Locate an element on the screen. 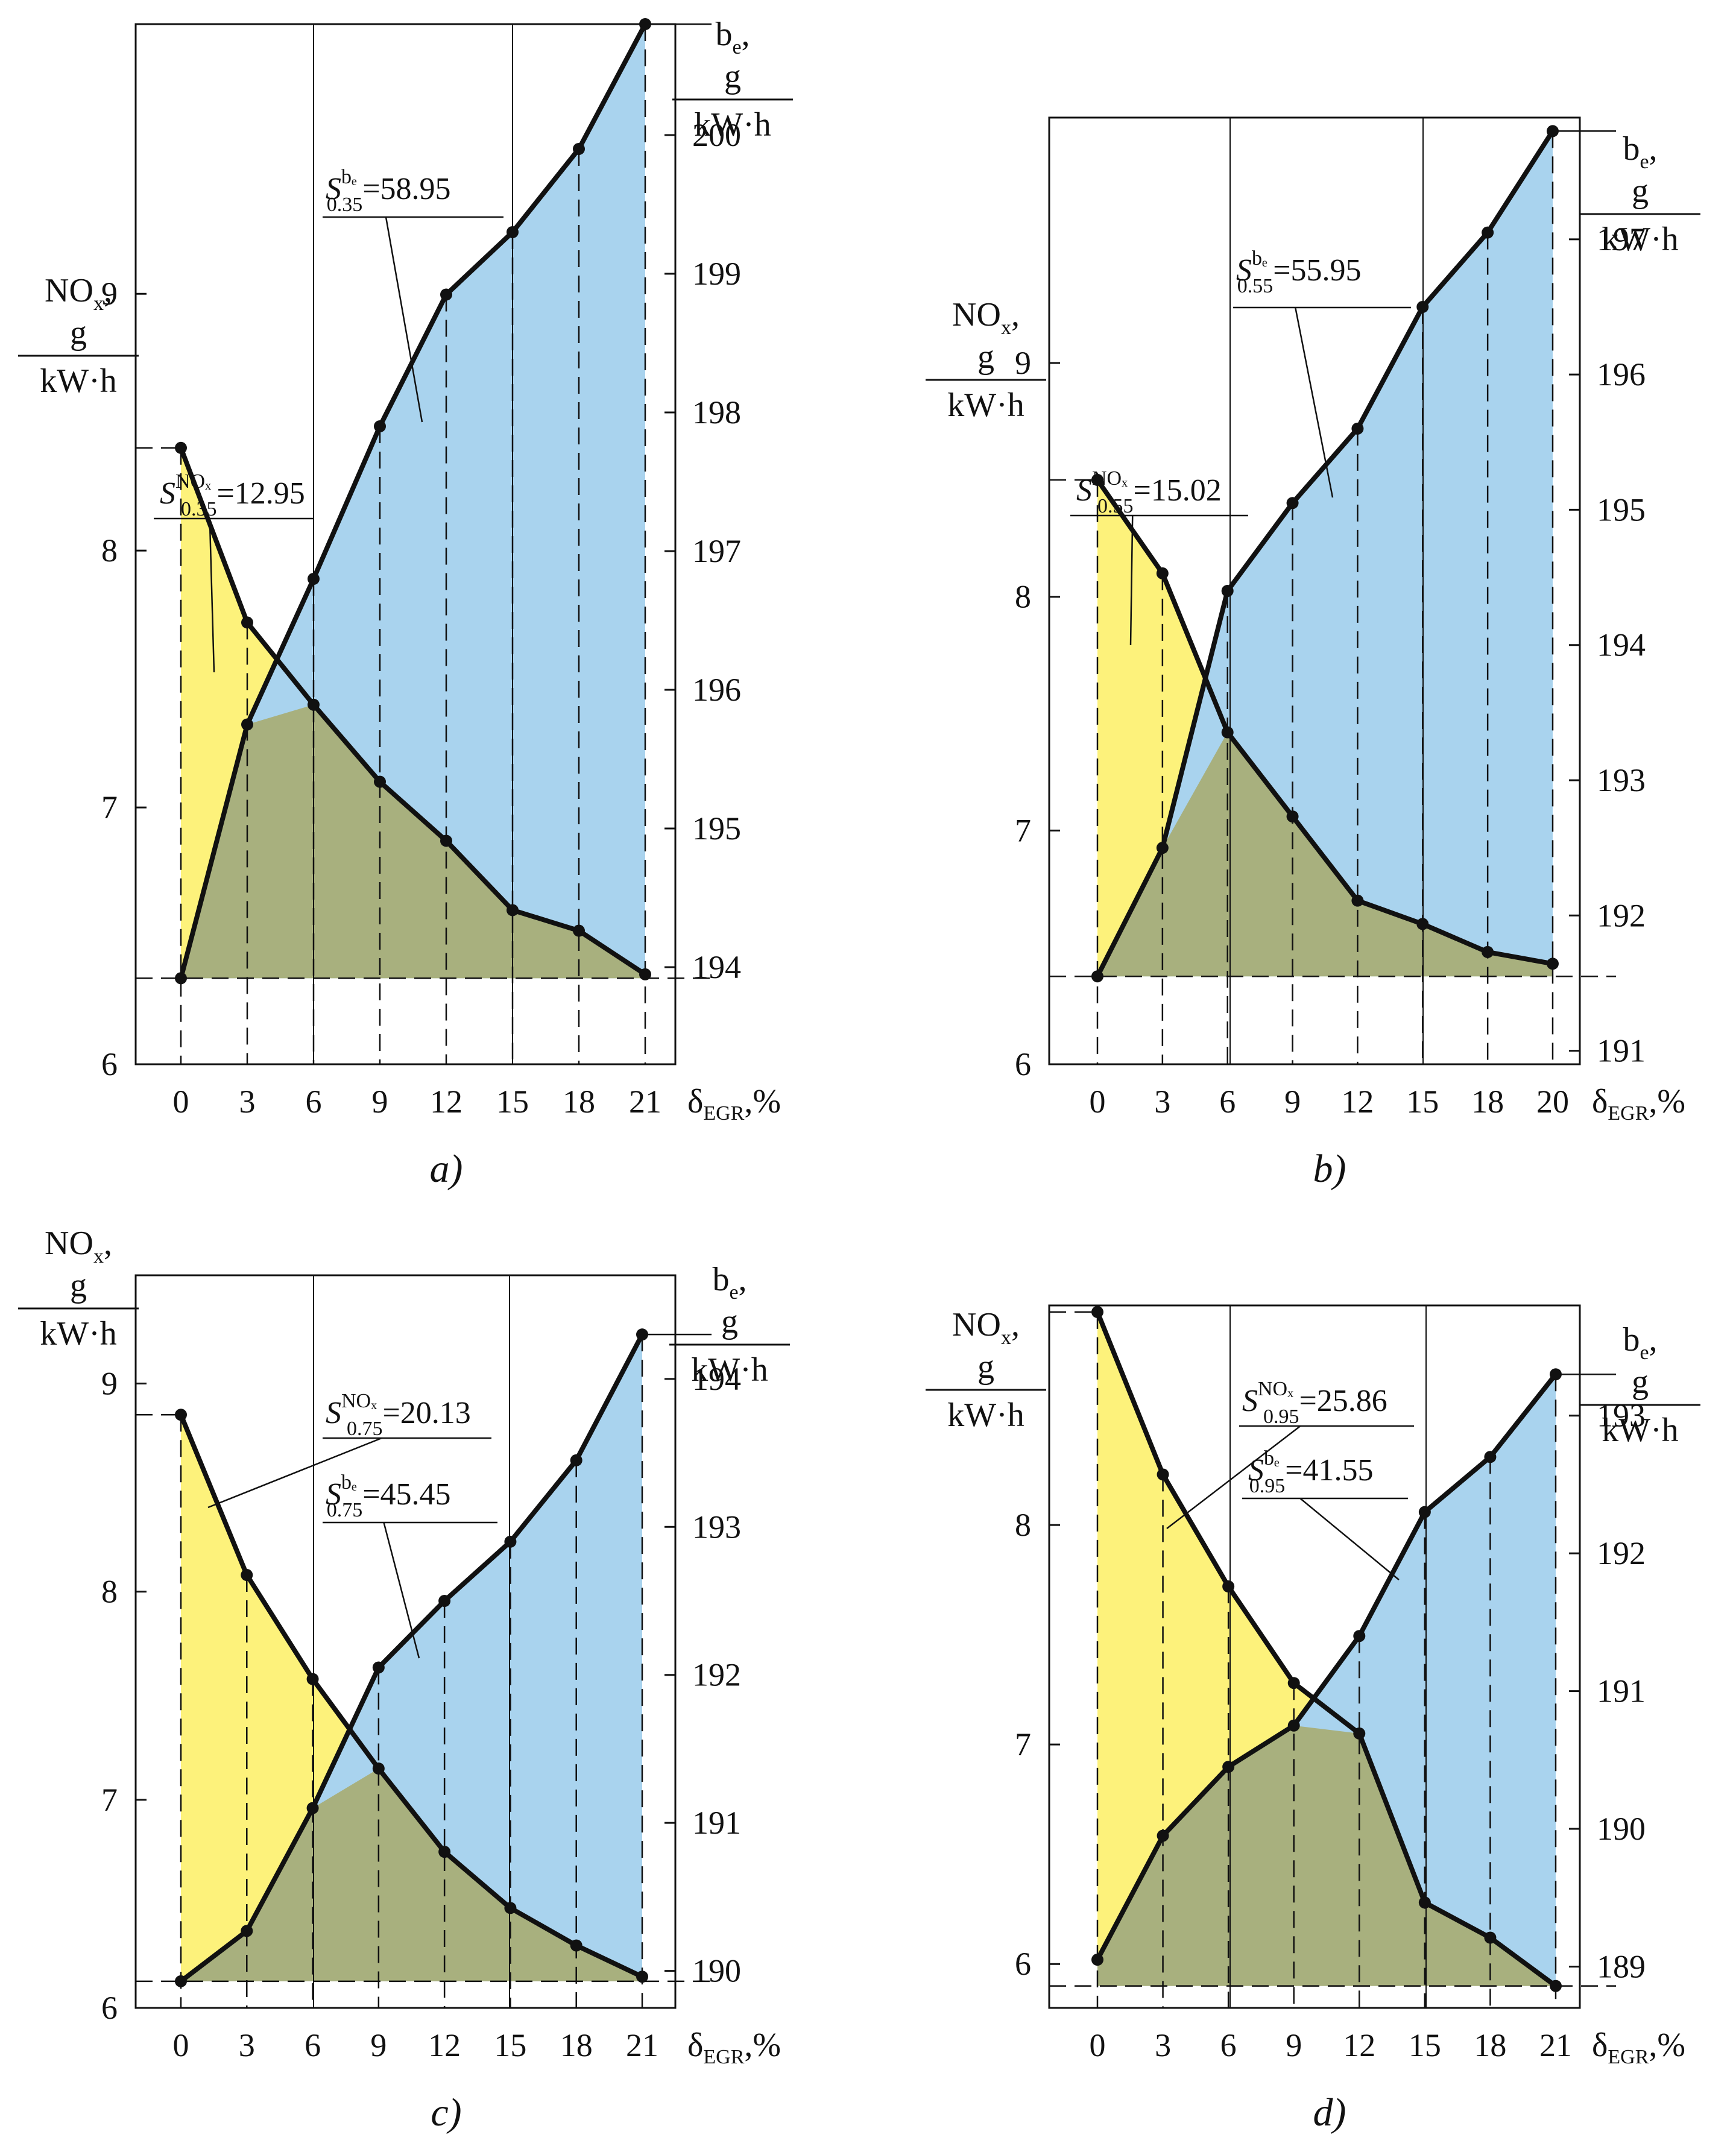  x-tick-label: 3 is located at coordinates (1162, 1102).